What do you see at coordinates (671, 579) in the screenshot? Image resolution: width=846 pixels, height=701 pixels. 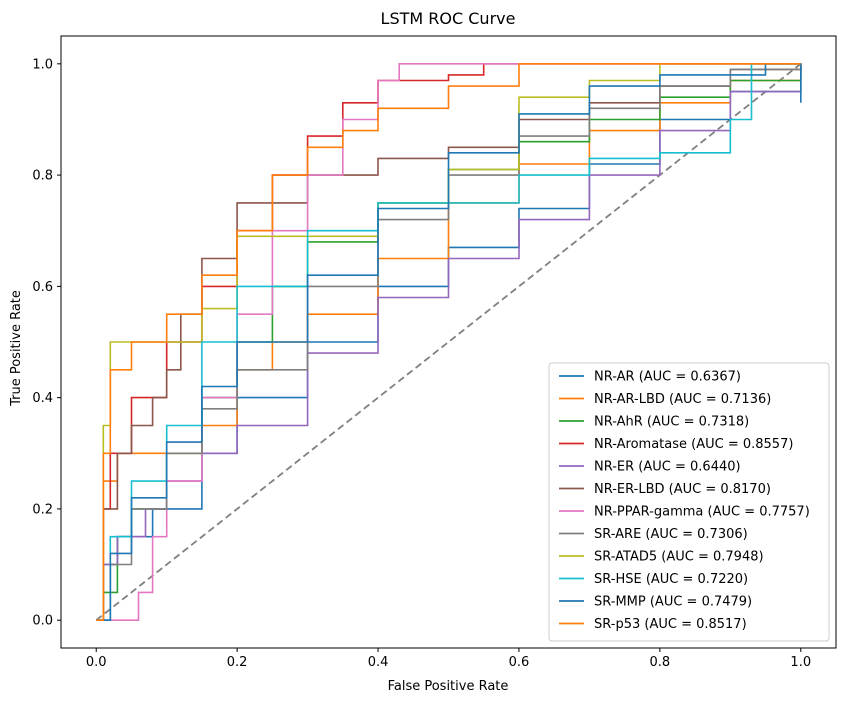 I see `legend-label-9: SR-HSE (AUC = 0.7220)` at bounding box center [671, 579].